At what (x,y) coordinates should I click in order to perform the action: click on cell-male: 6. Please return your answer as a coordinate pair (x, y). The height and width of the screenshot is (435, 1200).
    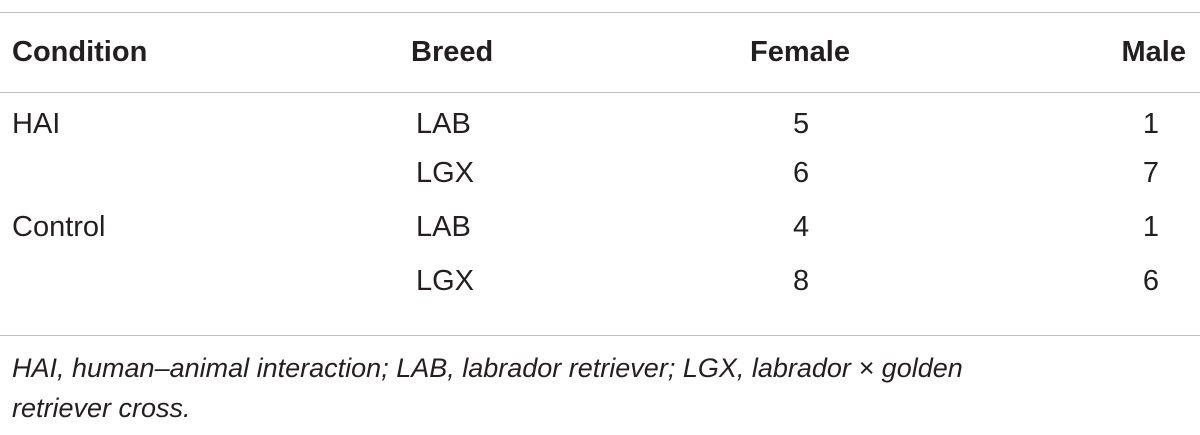
    Looking at the image, I should click on (1150, 280).